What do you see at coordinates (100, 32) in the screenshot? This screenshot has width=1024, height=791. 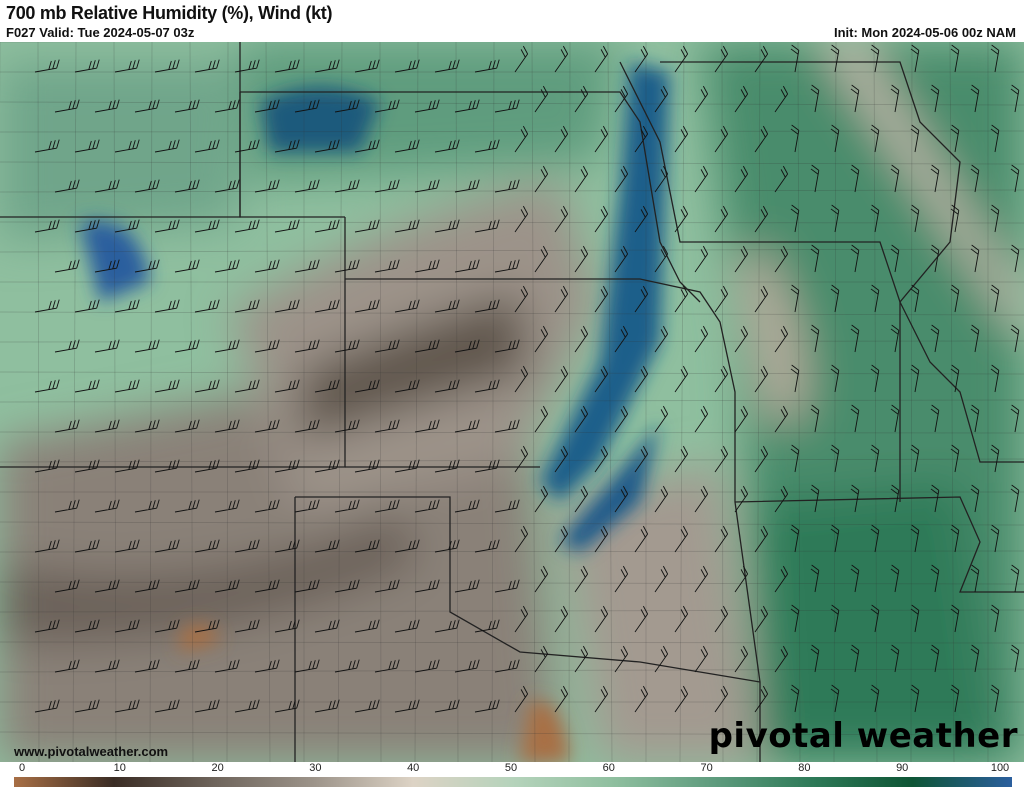 I see `valid-time: F027 Valid: Tue 2024-05-07 03z` at bounding box center [100, 32].